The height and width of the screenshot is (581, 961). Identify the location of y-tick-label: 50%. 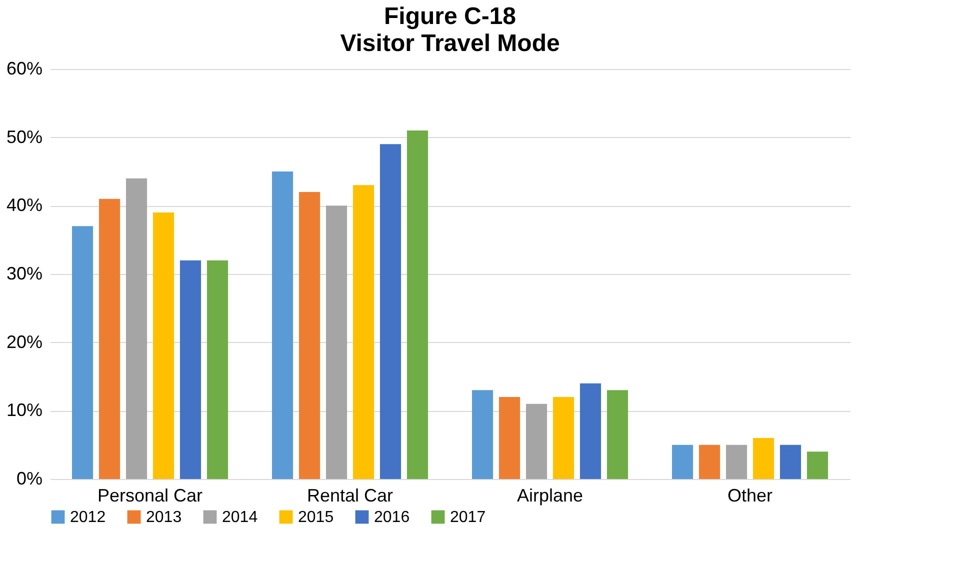
(24, 136).